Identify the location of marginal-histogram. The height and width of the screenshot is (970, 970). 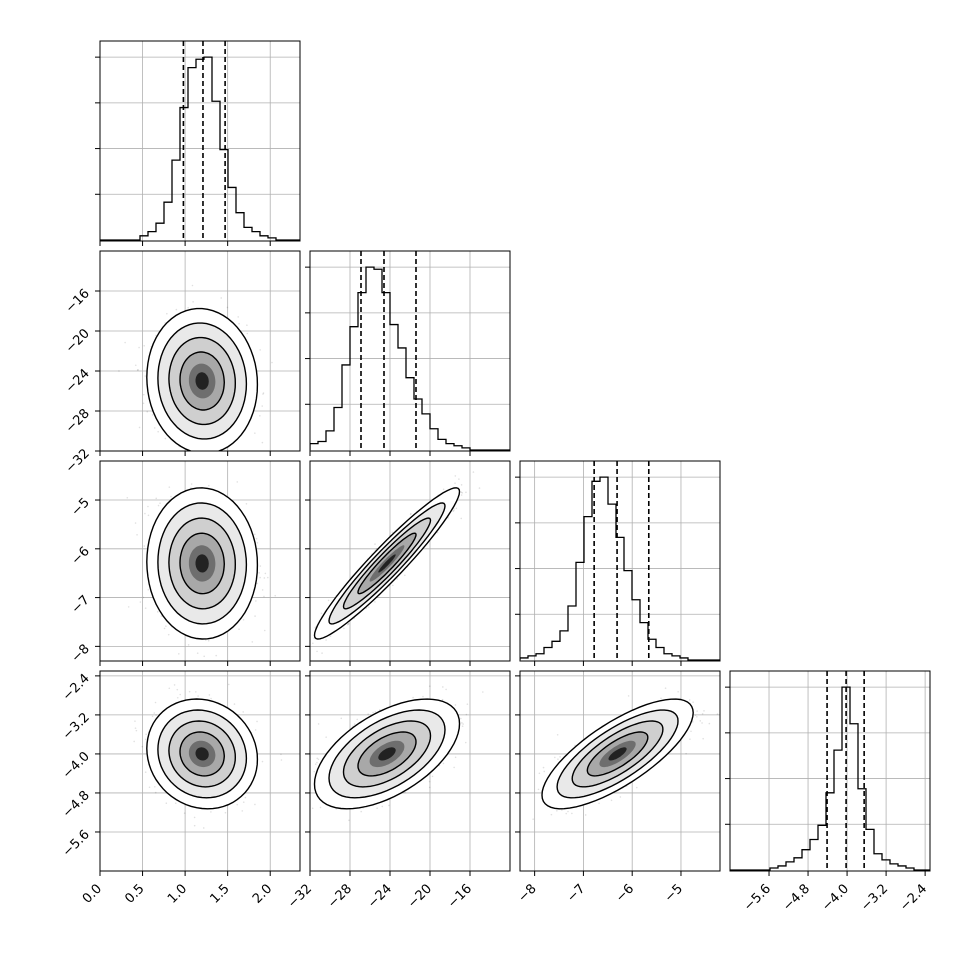
(410, 358).